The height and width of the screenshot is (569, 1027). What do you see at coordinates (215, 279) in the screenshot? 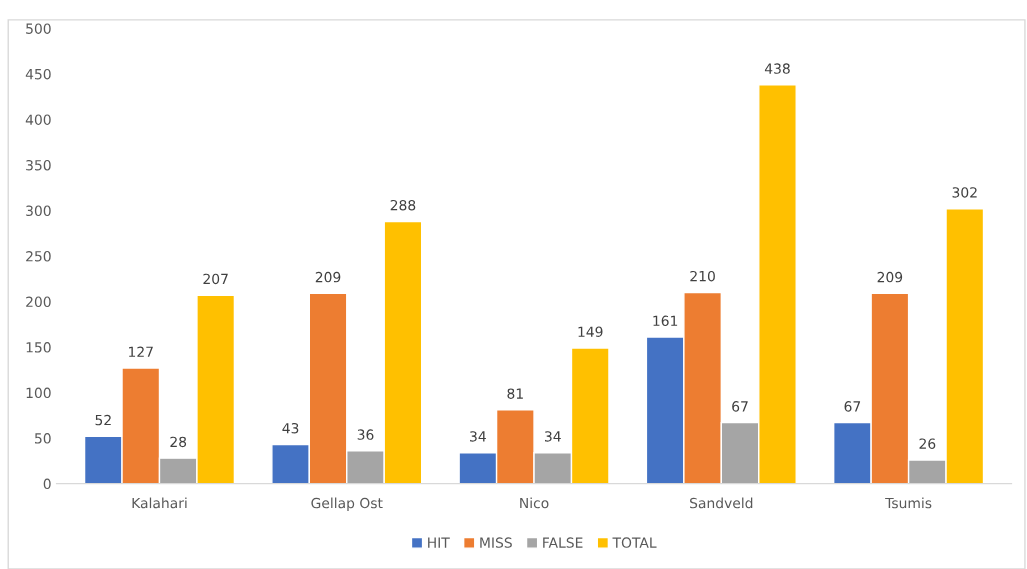
I see `data-label: 207` at bounding box center [215, 279].